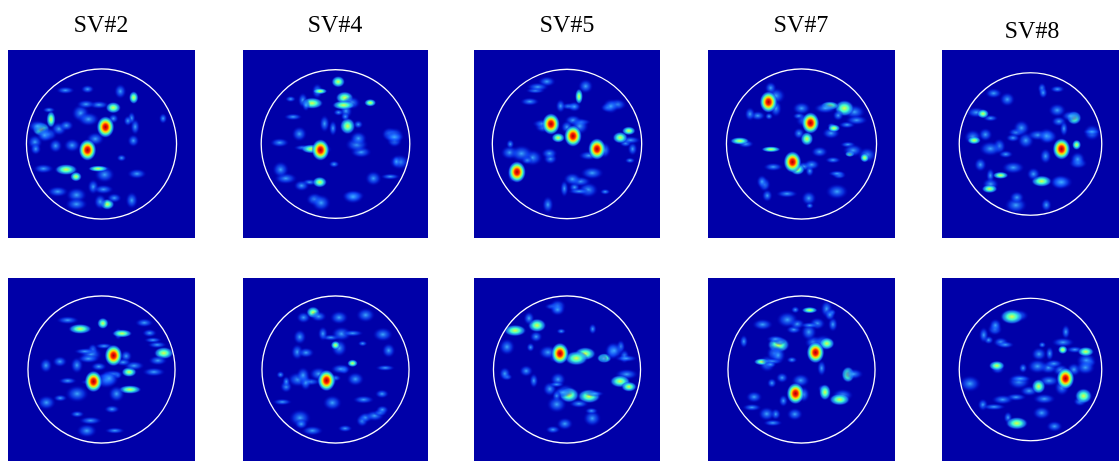 Image resolution: width=1119 pixels, height=461 pixels. I want to click on column-label: SV#7, so click(801, 25).